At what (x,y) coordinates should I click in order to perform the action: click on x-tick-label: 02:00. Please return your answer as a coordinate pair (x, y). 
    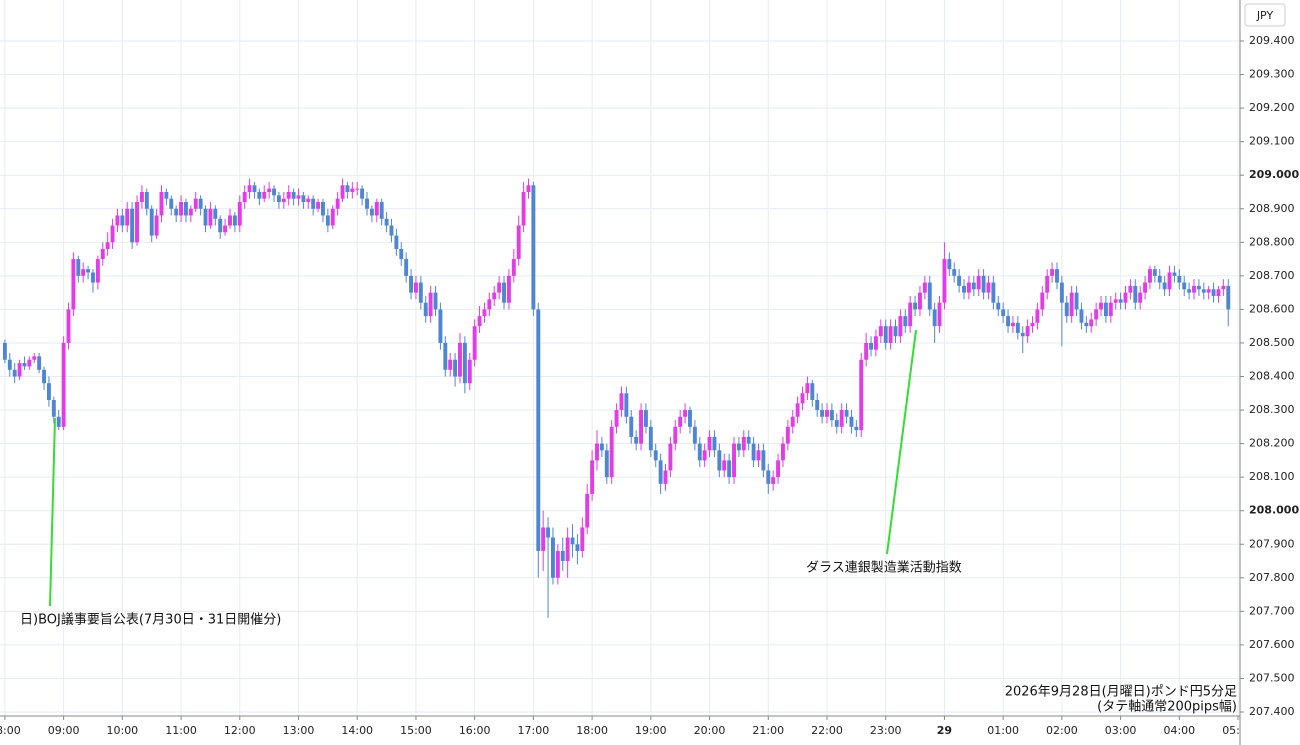
    Looking at the image, I should click on (1062, 730).